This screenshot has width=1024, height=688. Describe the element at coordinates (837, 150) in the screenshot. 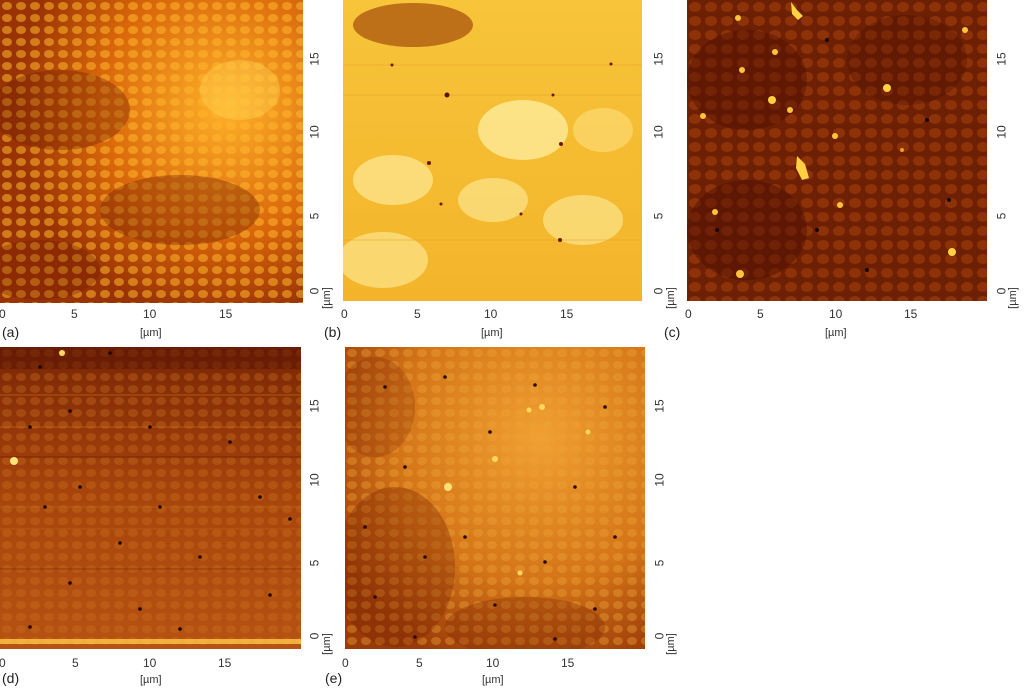

I see `afm-image-c` at that location.